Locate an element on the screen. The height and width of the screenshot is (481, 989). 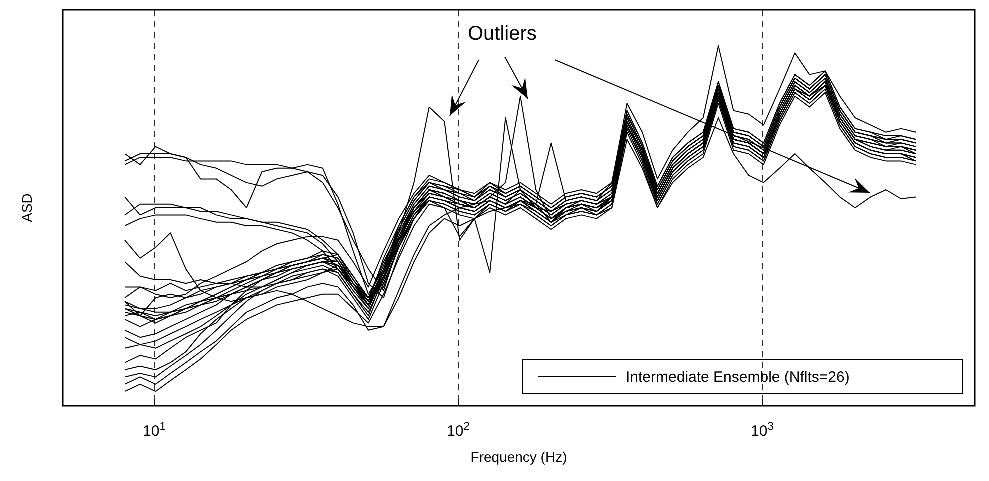
x-tick-label: 10$^{3}$ is located at coordinates (762, 430).